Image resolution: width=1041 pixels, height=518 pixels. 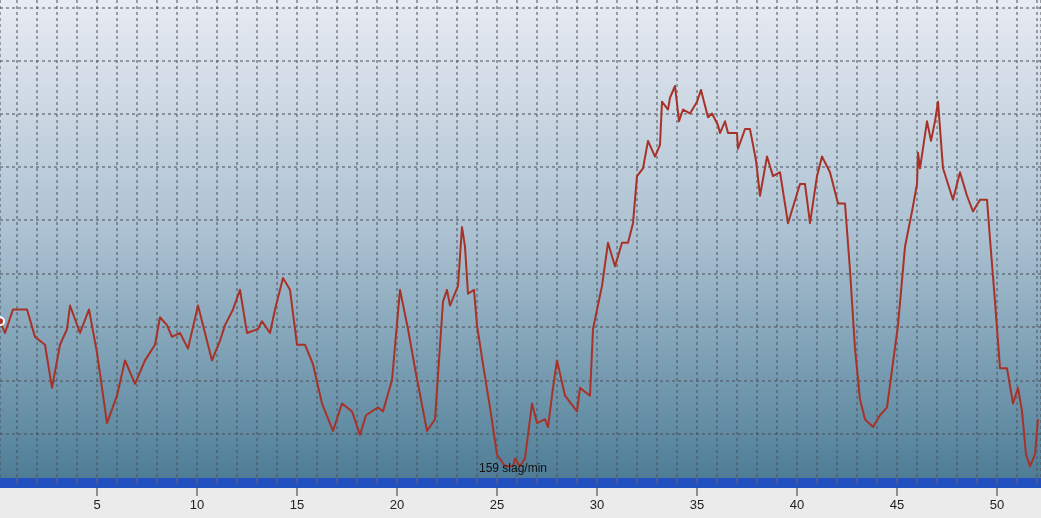 What do you see at coordinates (397, 504) in the screenshot?
I see `x-tick-label: 20` at bounding box center [397, 504].